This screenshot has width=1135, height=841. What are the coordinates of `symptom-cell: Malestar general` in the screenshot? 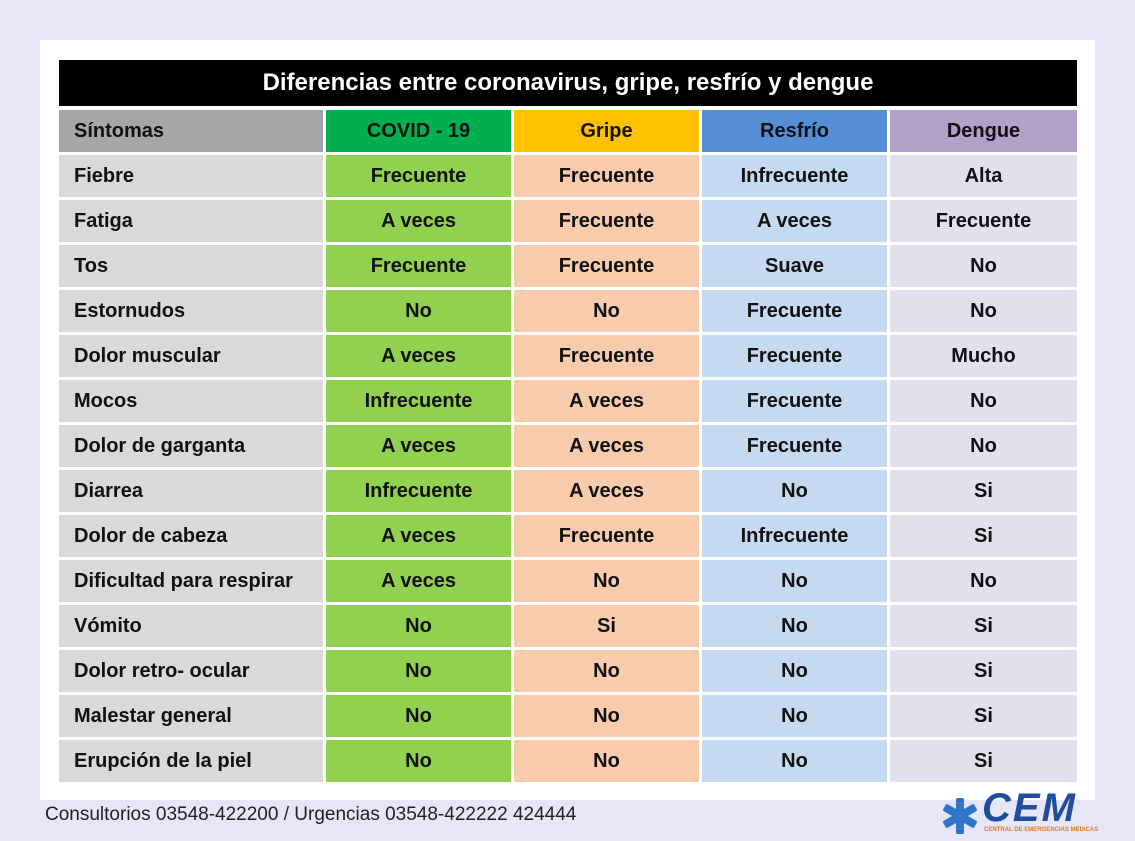 It's located at (191, 716).